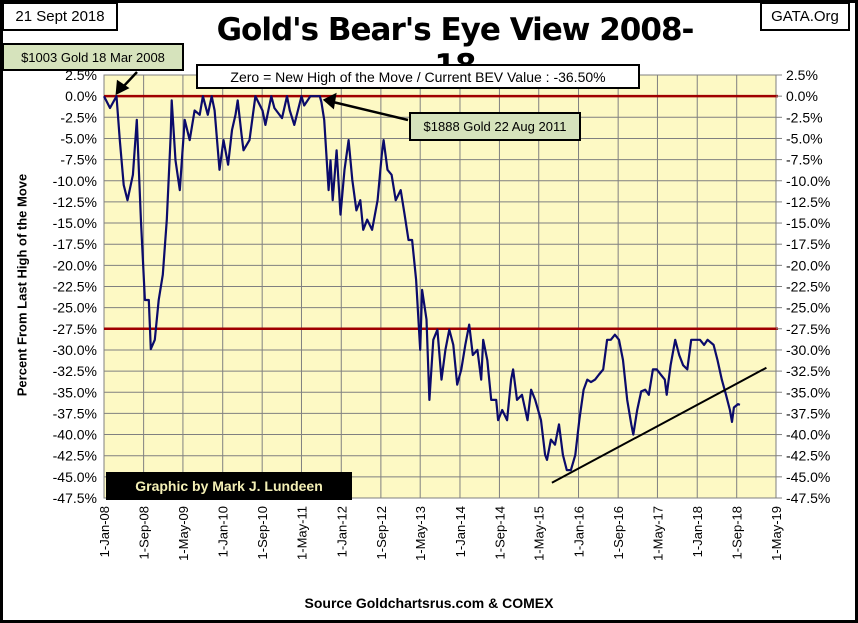 The image size is (858, 623). What do you see at coordinates (805, 16) in the screenshot?
I see `site-label: GATA.Org` at bounding box center [805, 16].